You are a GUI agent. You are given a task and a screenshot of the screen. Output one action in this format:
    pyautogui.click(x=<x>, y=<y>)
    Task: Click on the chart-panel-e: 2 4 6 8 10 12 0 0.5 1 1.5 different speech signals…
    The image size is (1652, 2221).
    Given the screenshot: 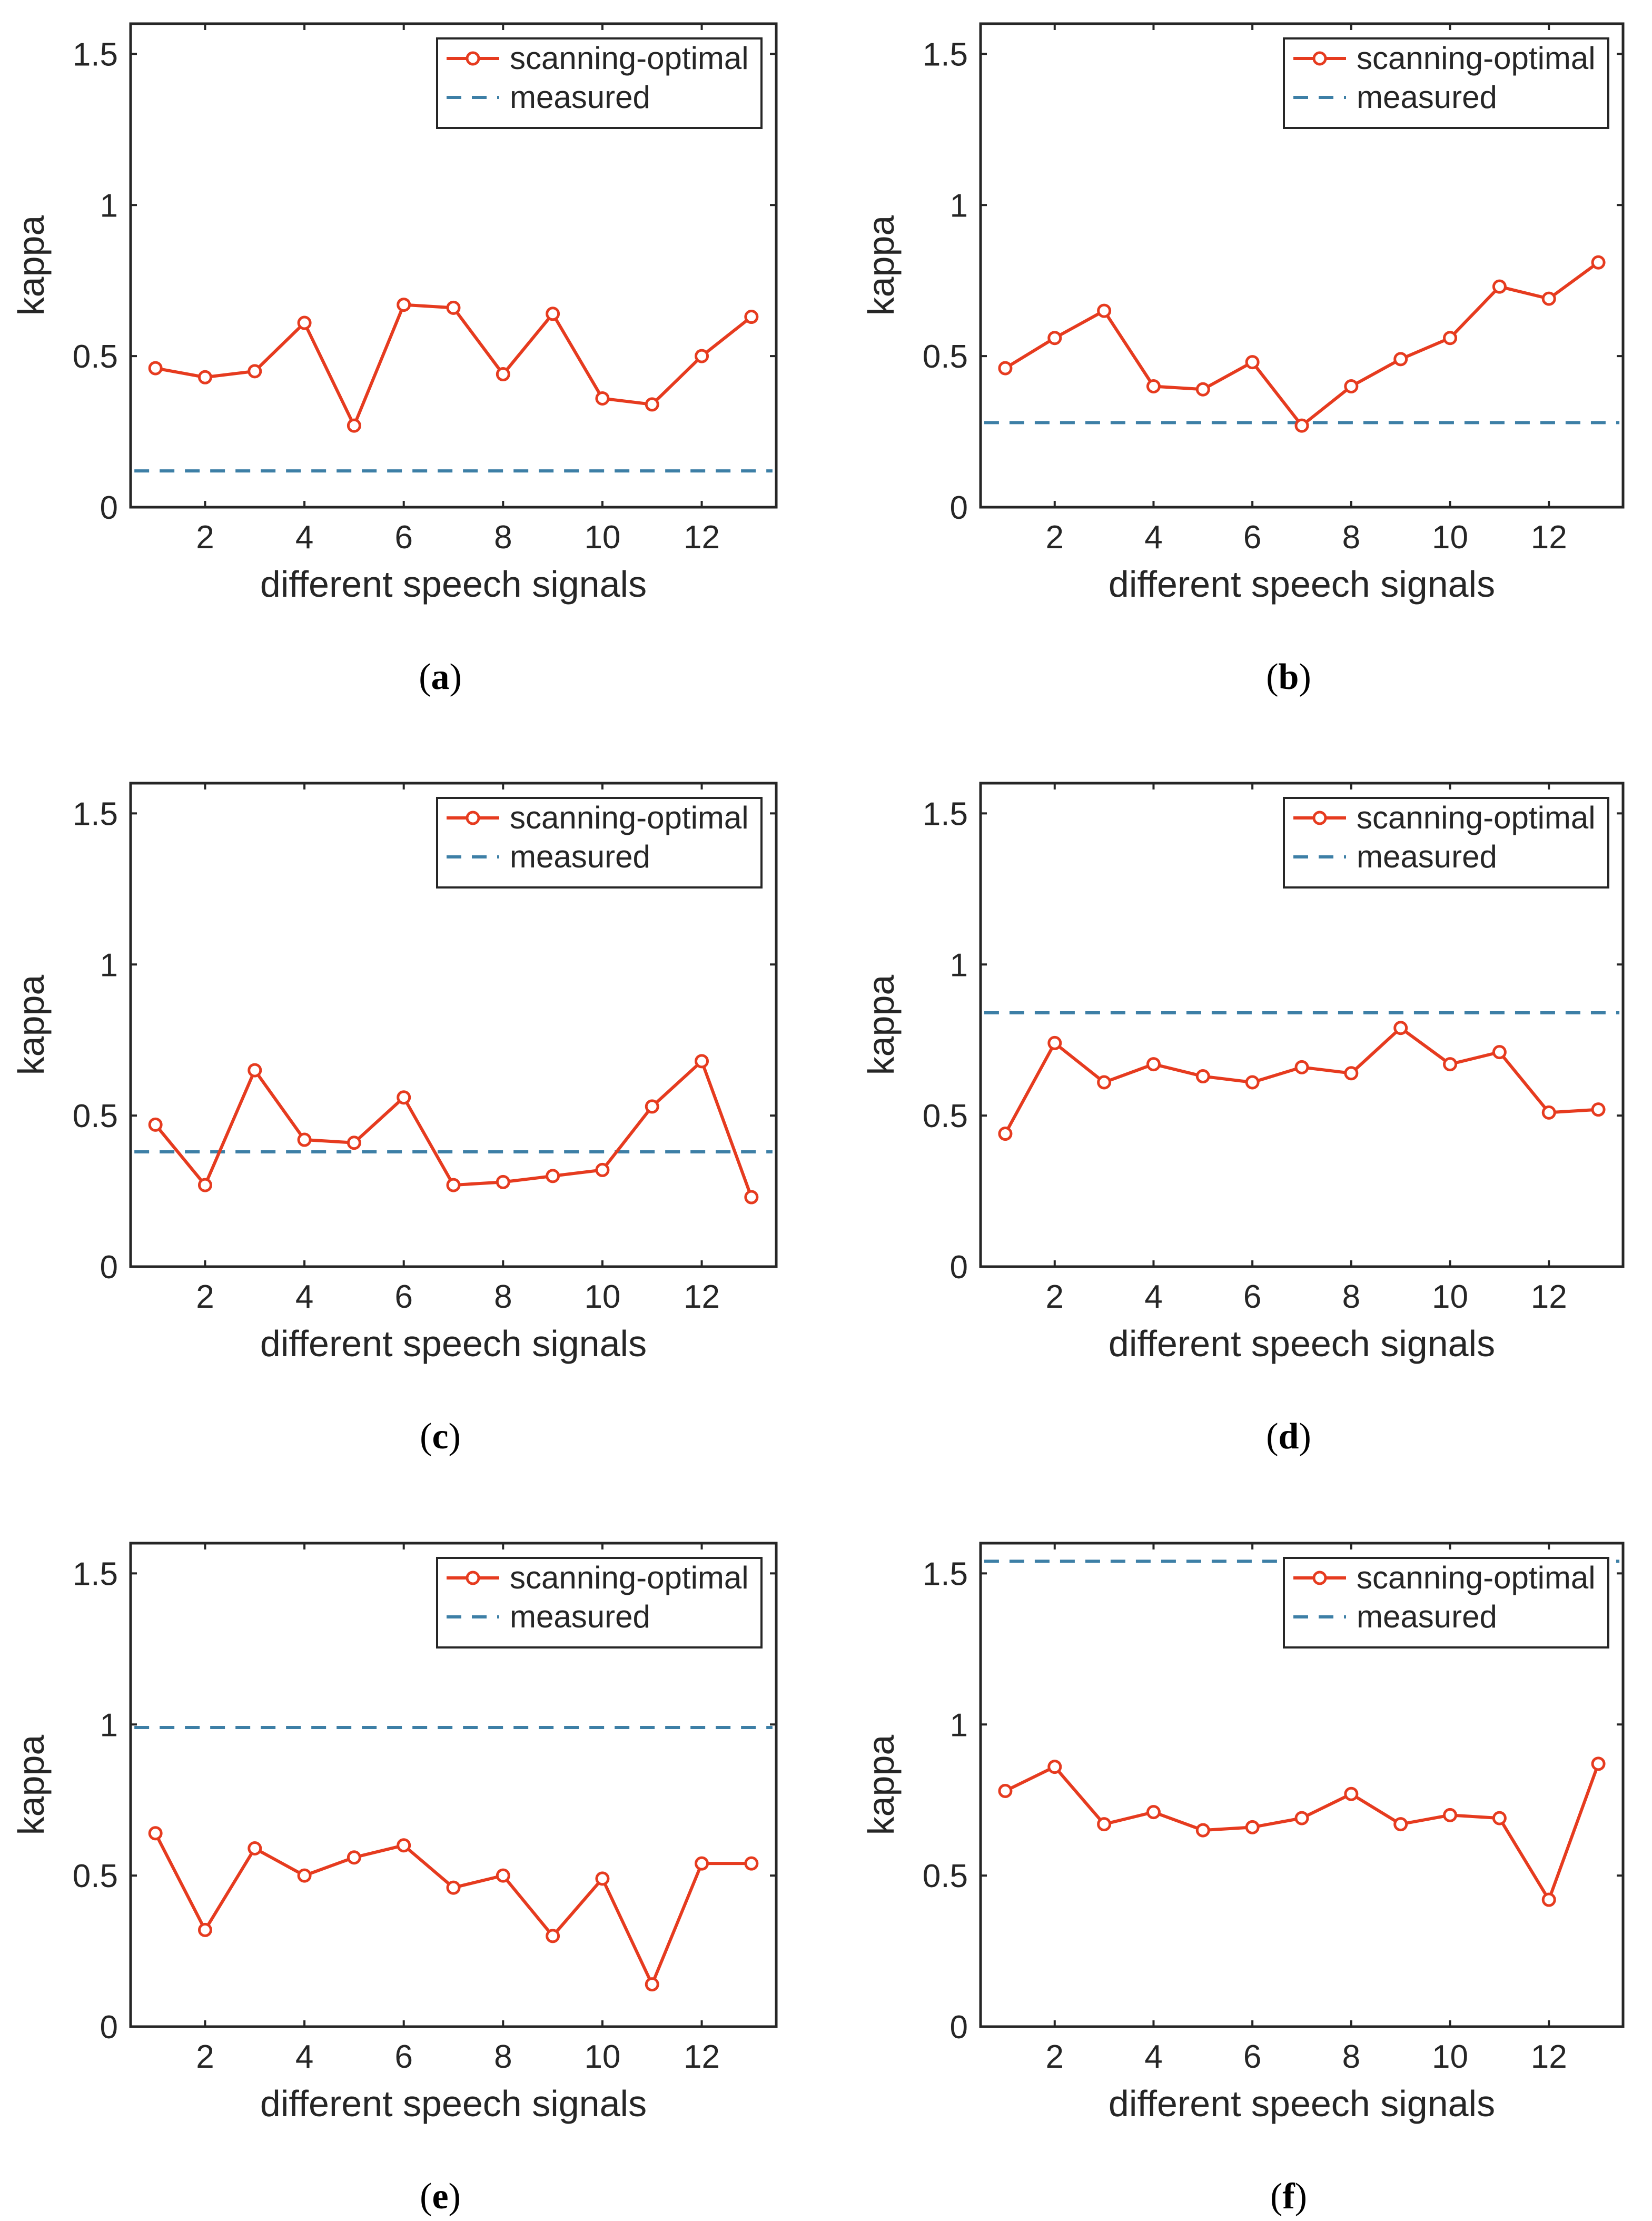 What is the action you would take?
    pyautogui.click(x=394, y=1879)
    